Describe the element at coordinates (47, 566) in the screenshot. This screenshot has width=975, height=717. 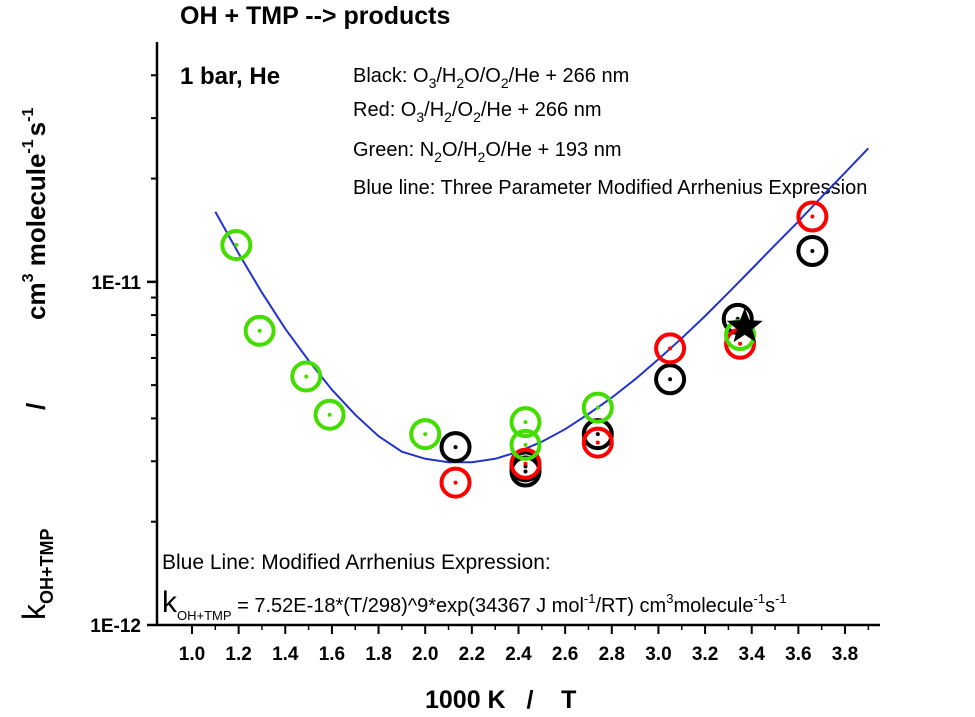
I see `y-axis-k-sub: OH+TMP` at that location.